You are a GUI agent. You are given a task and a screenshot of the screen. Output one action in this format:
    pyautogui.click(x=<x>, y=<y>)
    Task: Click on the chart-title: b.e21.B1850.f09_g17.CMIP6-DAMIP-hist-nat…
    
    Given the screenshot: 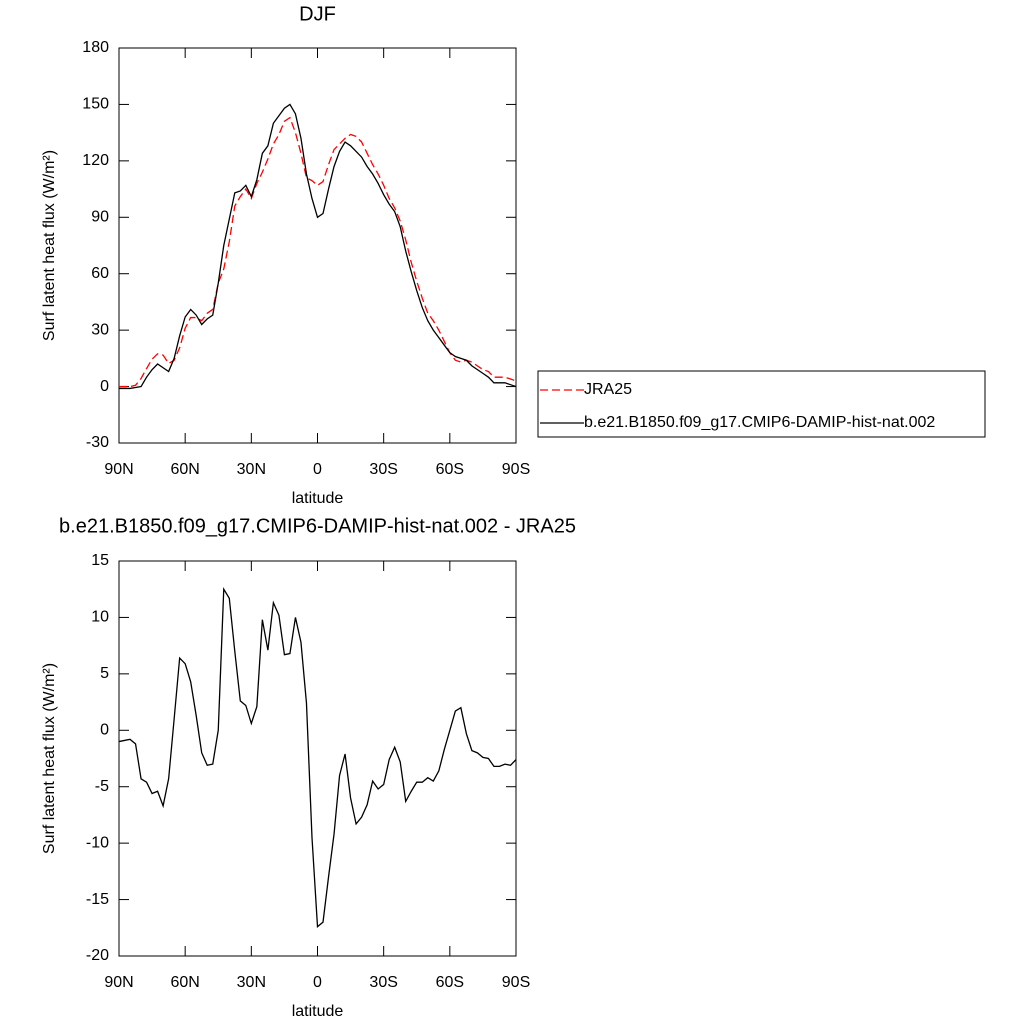 What is the action you would take?
    pyautogui.click(x=317, y=526)
    